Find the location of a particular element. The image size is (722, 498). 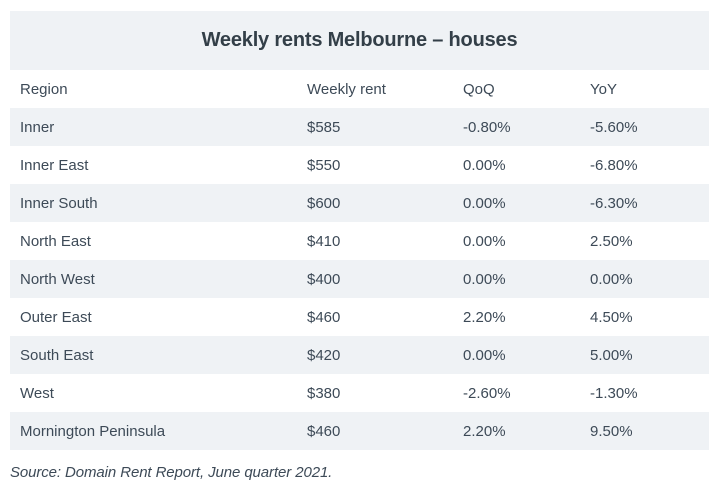

weekly-rent-cell: $600 is located at coordinates (324, 203).